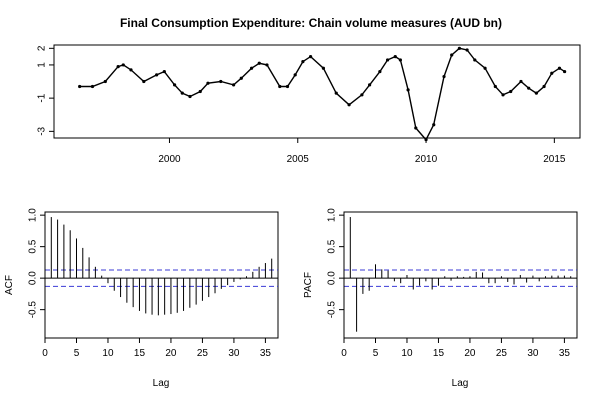  Describe the element at coordinates (42, 130) in the screenshot. I see `y-tick-label: -3` at that location.